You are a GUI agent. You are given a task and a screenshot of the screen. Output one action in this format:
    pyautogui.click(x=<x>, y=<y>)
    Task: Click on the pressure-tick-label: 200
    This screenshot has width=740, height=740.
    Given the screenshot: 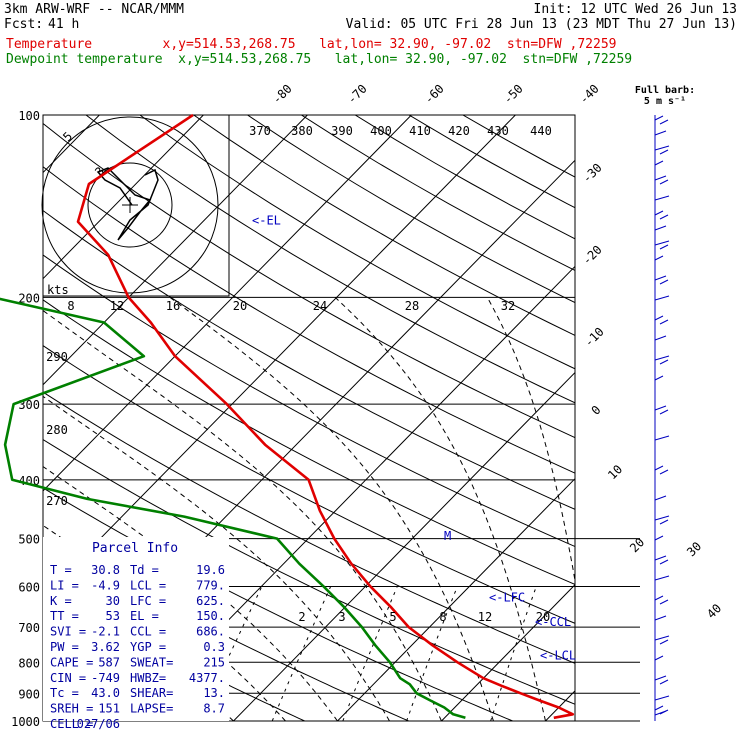 What is the action you would take?
    pyautogui.click(x=29, y=298)
    